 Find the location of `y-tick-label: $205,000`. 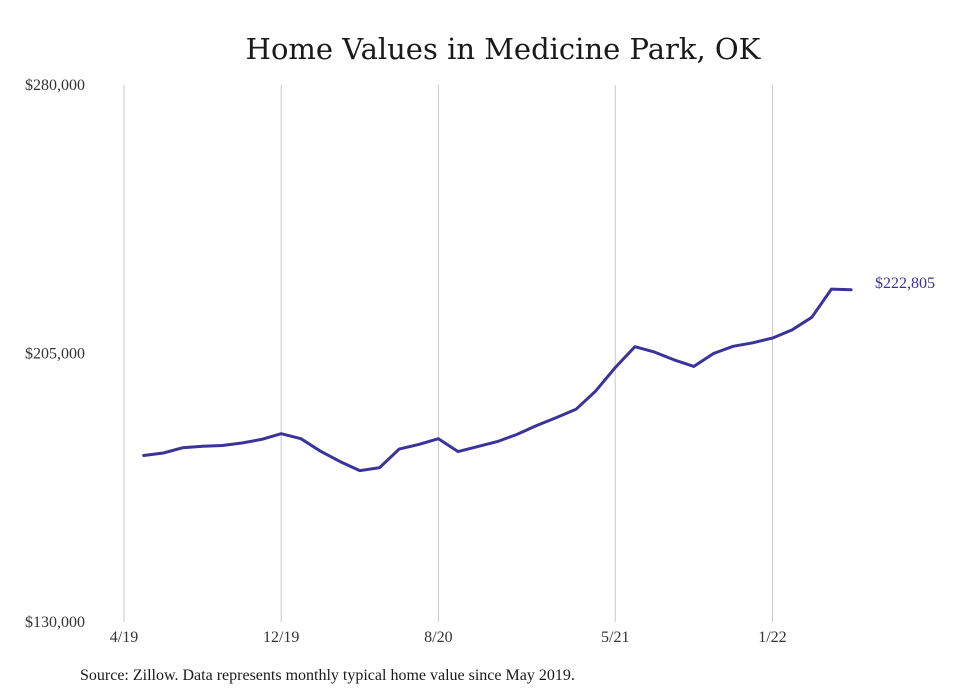

y-tick-label: $205,000 is located at coordinates (55, 354).